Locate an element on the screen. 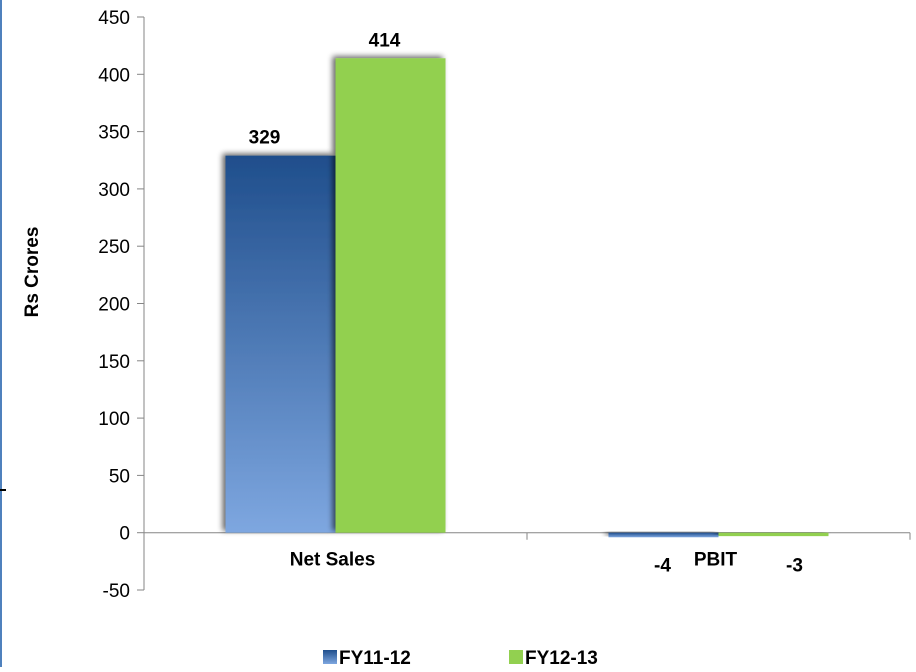  y-tick-label: 300 is located at coordinates (114, 190).